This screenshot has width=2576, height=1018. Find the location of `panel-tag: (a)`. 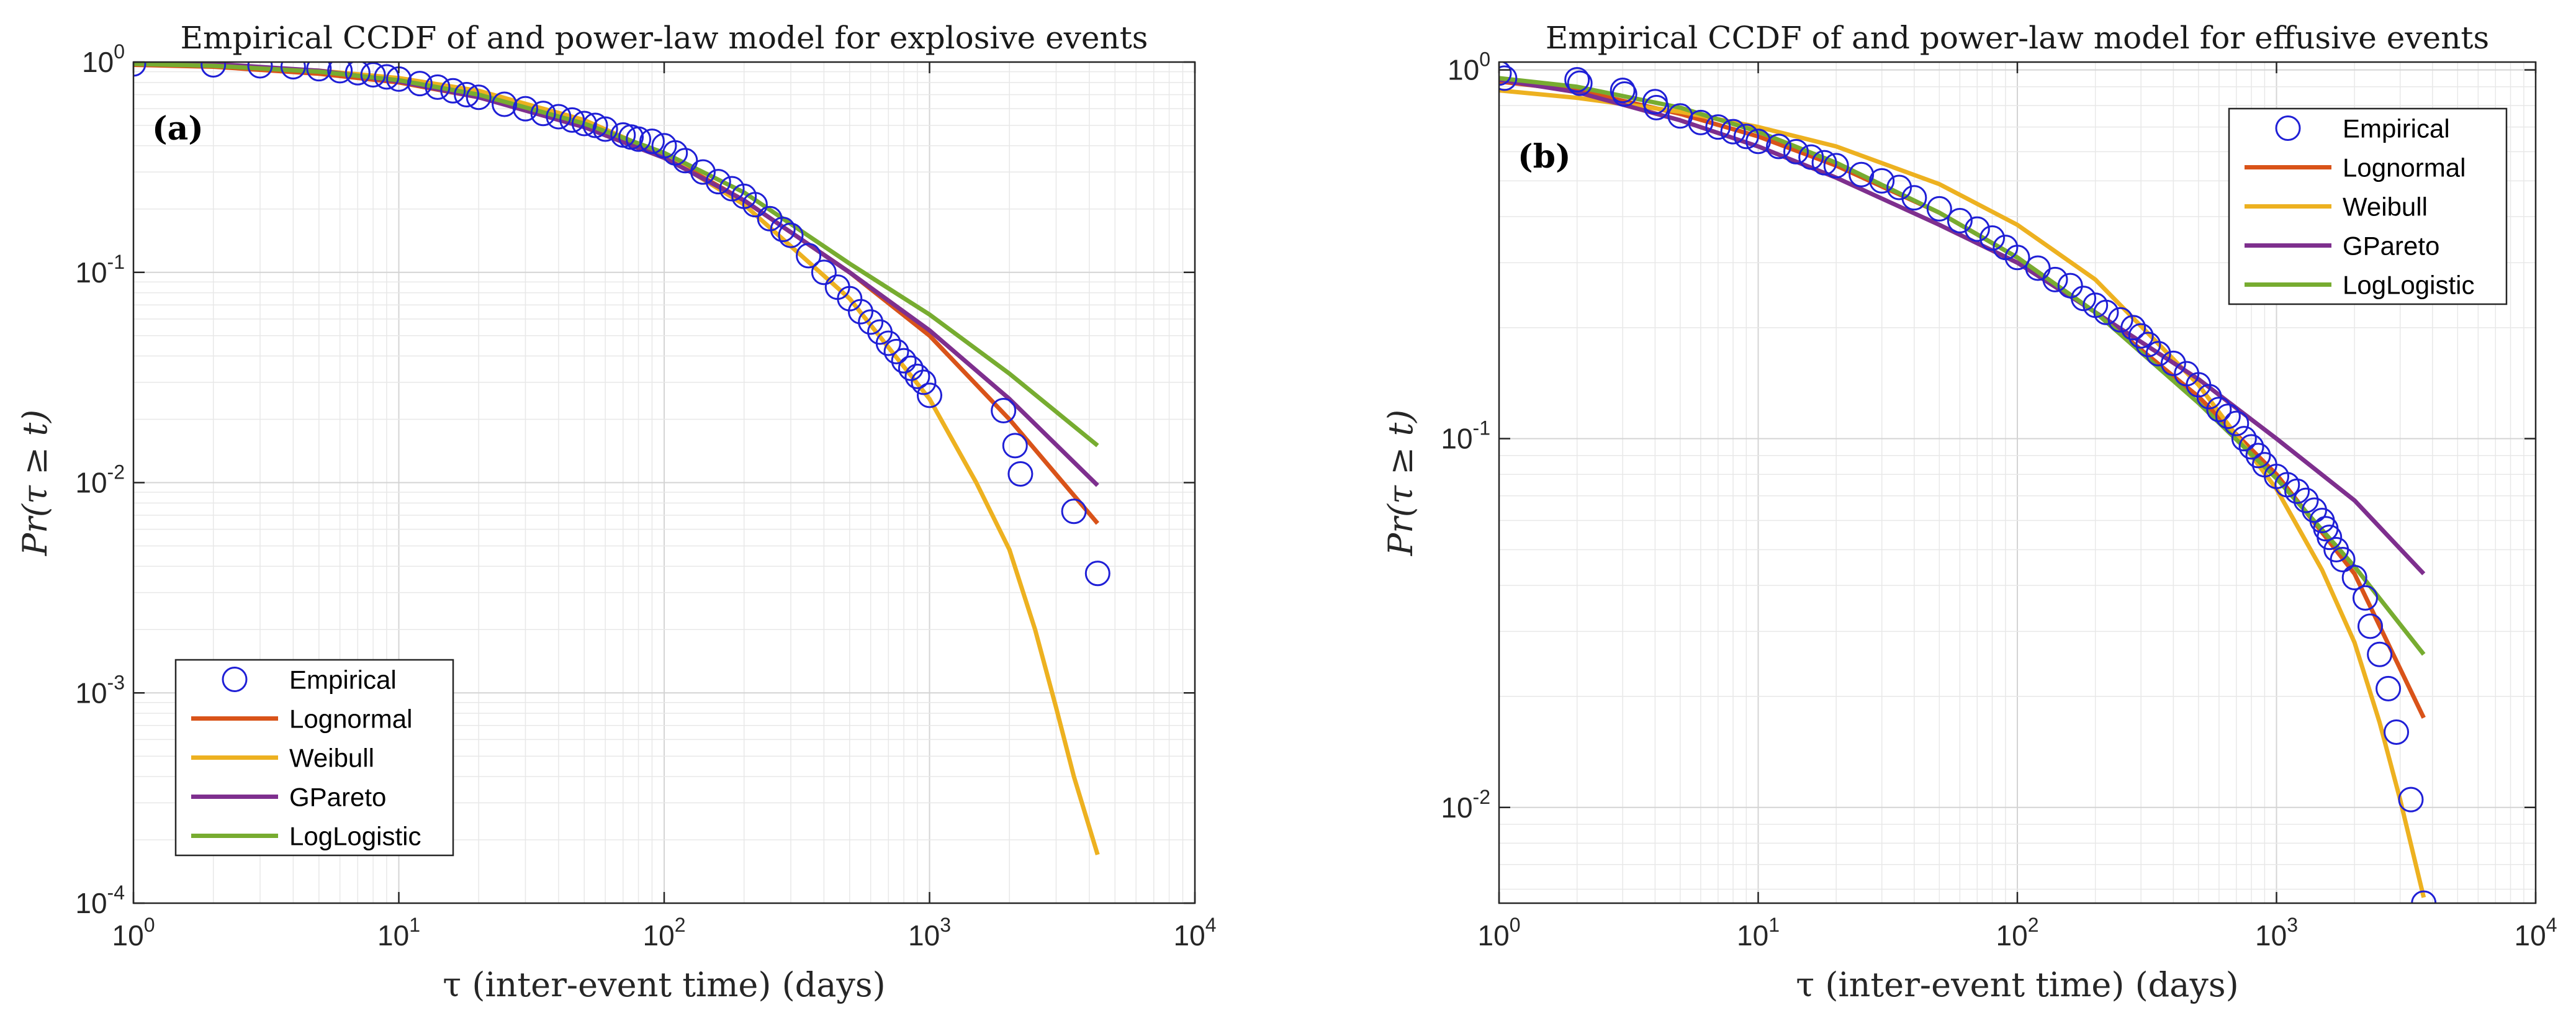

panel-tag: (a) is located at coordinates (178, 129).